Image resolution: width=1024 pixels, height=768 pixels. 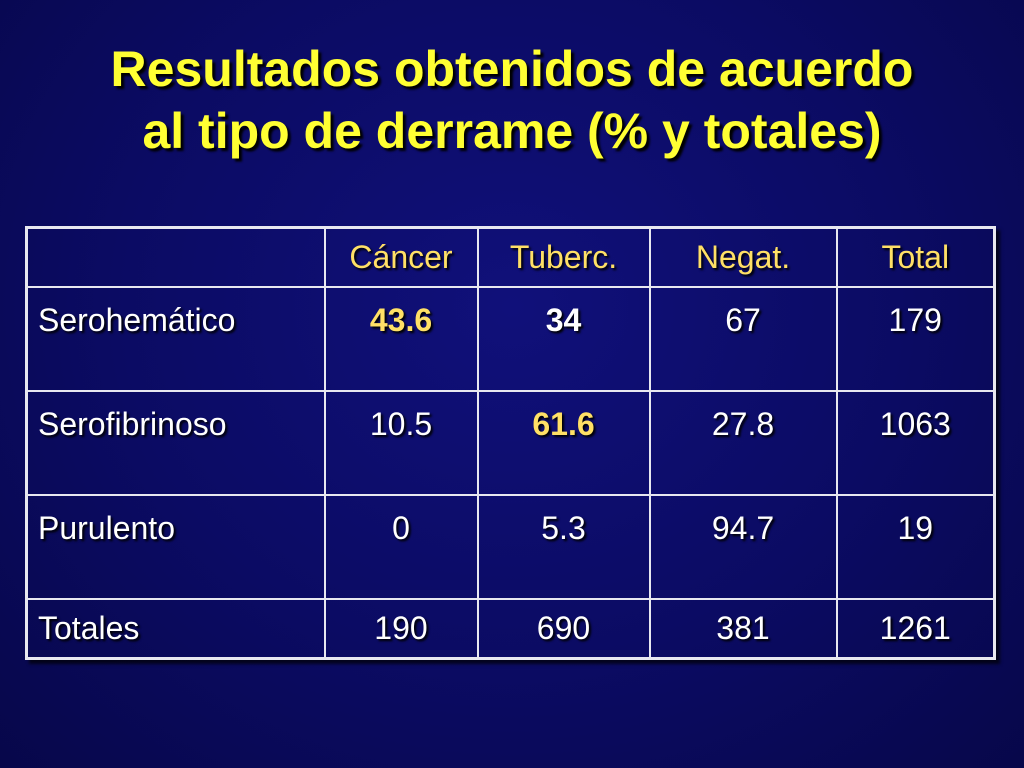 I want to click on table-row: Purulento 0 5.3 94.7 19, so click(x=510, y=547).